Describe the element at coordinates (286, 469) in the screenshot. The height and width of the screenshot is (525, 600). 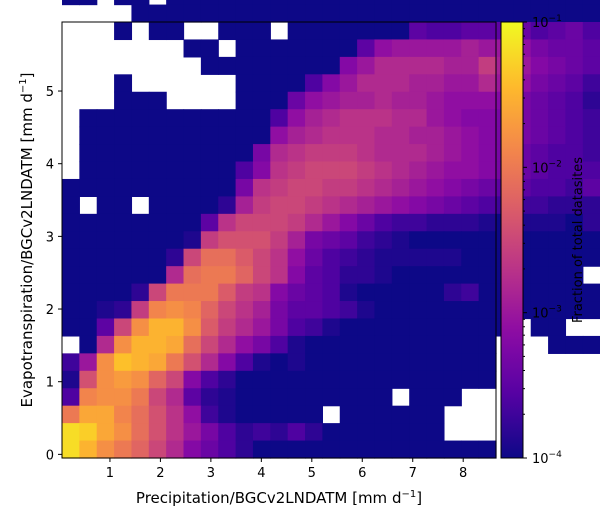
I see `x-axis: 1 2 3 4 5 6 7 8` at that location.